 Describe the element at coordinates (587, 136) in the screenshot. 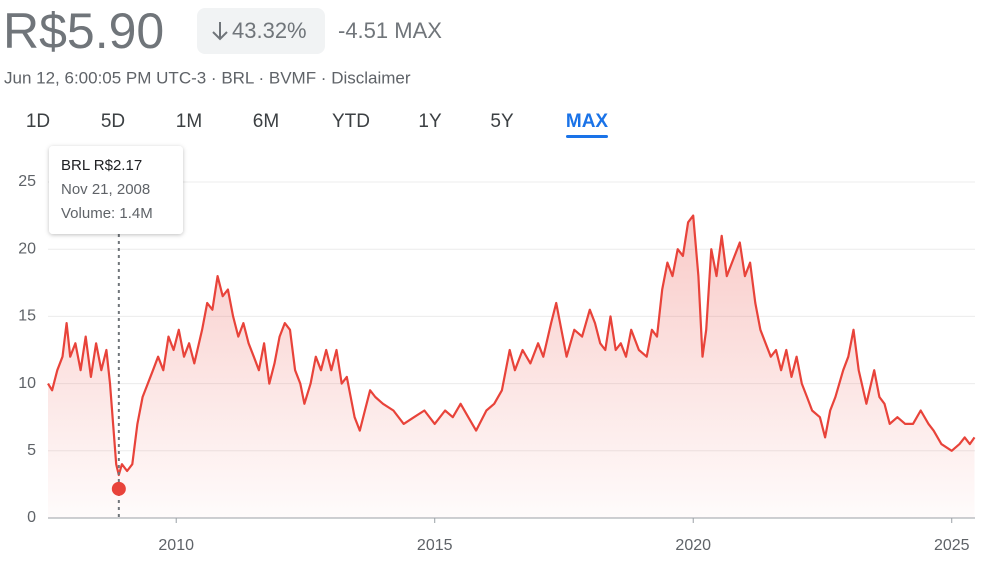

I see `tab-underline` at that location.